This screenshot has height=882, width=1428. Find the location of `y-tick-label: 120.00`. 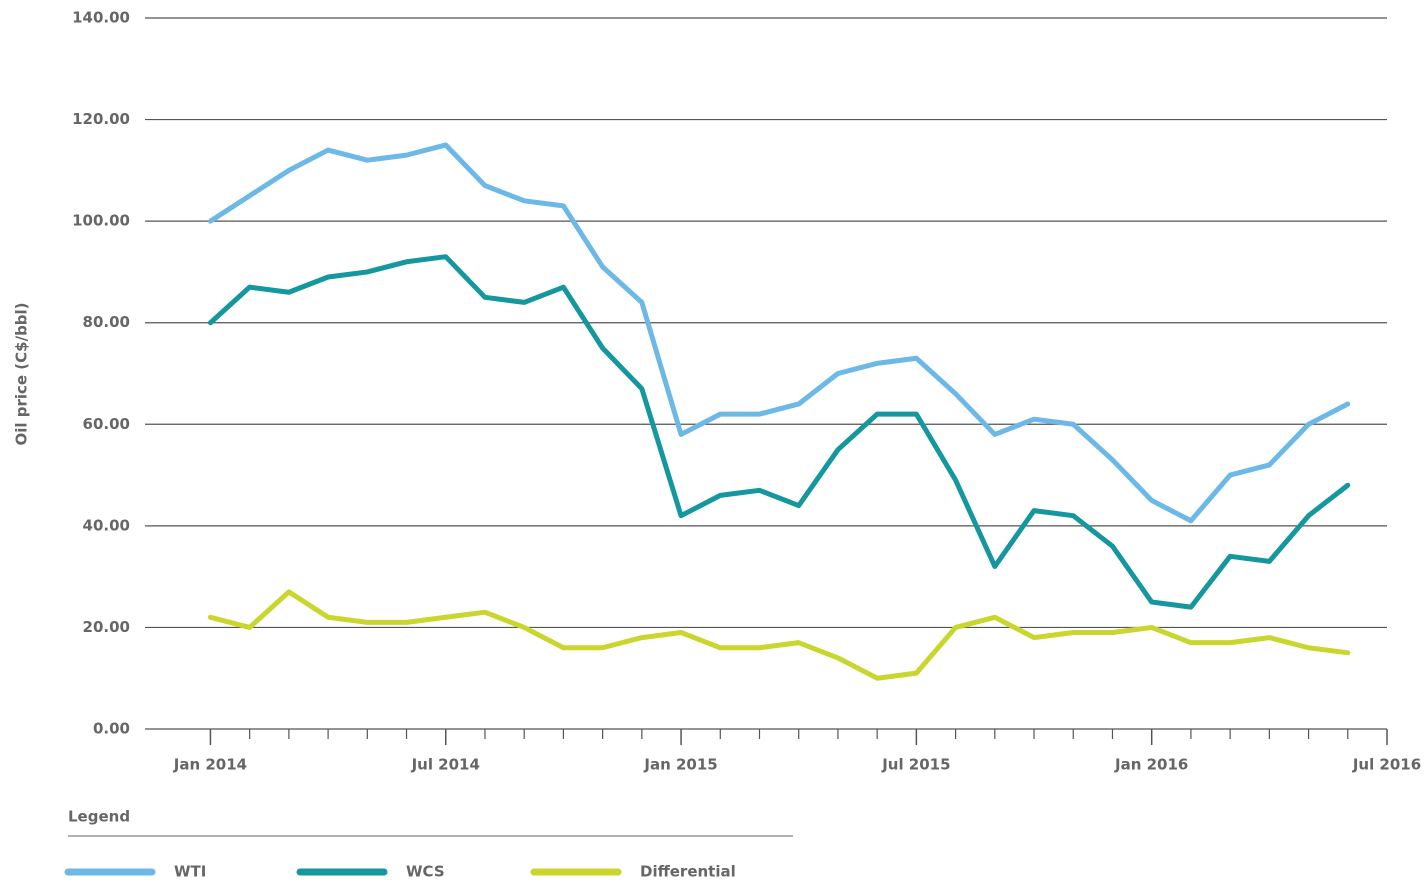

y-tick-label: 120.00 is located at coordinates (101, 119).